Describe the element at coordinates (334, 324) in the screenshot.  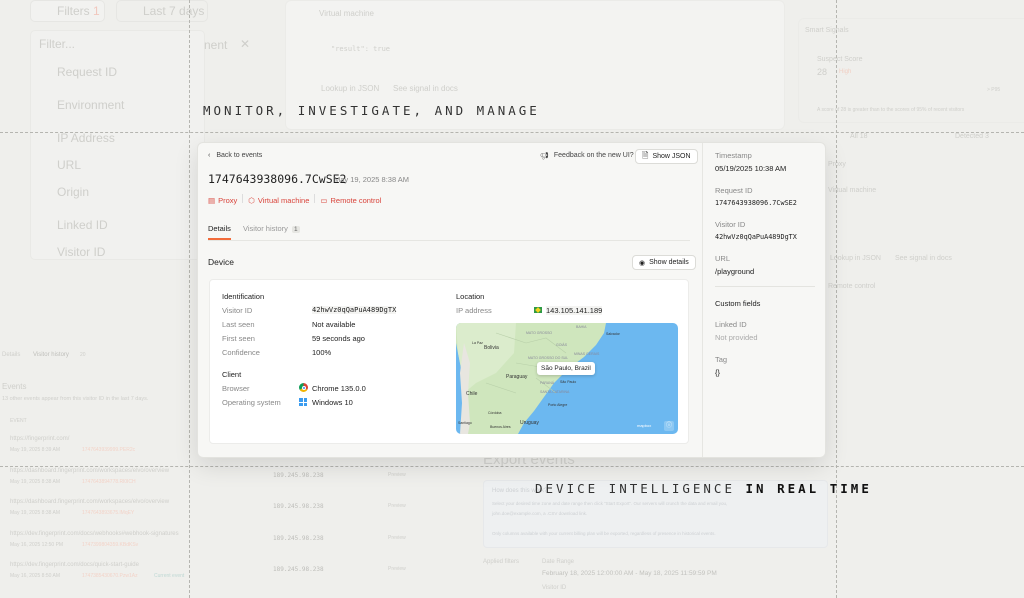
I see `last-seen-value: Not available` at that location.